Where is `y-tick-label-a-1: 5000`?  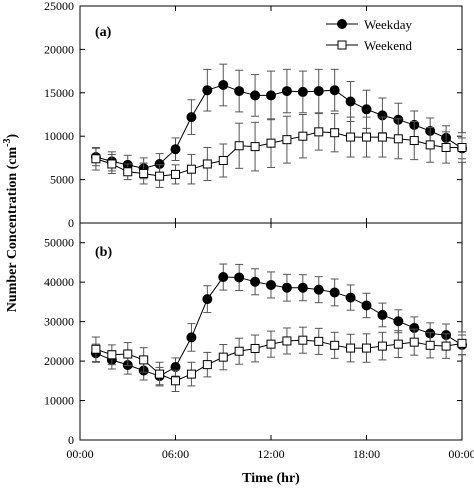
y-tick-label-a-1: 5000 is located at coordinates (62, 180).